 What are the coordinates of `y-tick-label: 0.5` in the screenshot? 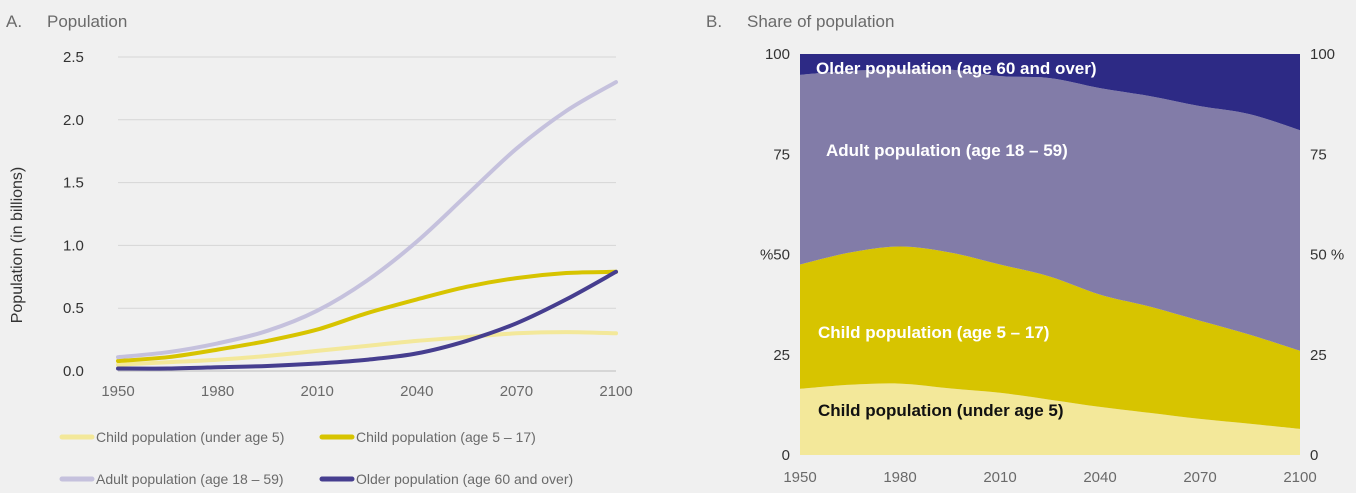 It's located at (73, 308).